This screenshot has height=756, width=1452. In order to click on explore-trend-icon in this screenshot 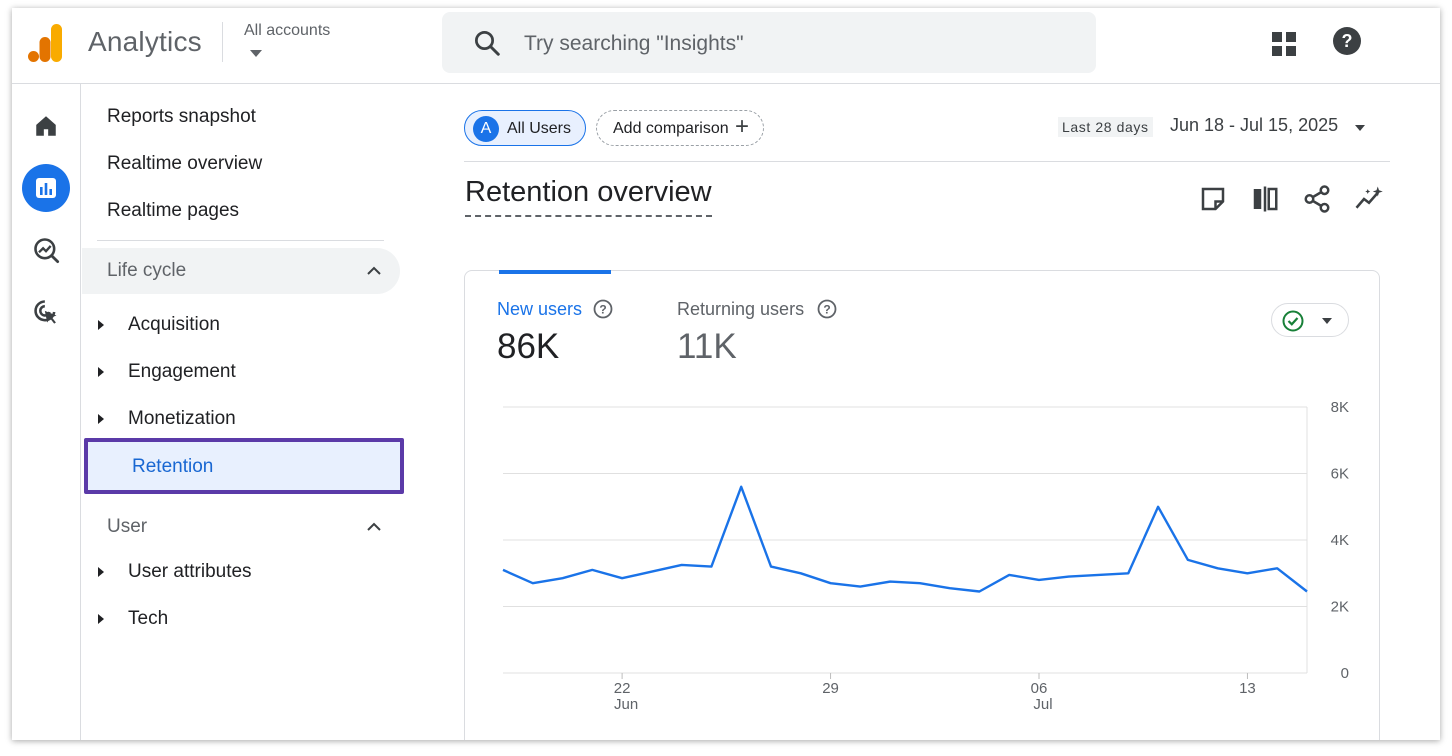, I will do `click(47, 251)`.